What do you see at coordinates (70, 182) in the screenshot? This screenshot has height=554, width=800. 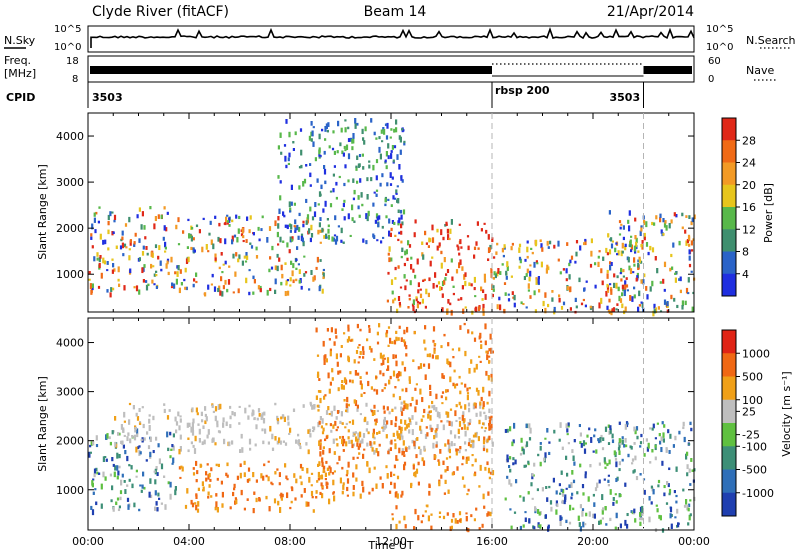 I see `ytick-label: 3000` at bounding box center [70, 182].